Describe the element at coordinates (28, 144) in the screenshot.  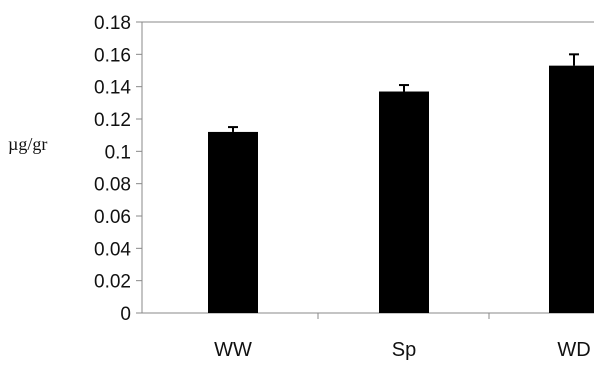
I see `y-axis-label: µg/gr` at that location.